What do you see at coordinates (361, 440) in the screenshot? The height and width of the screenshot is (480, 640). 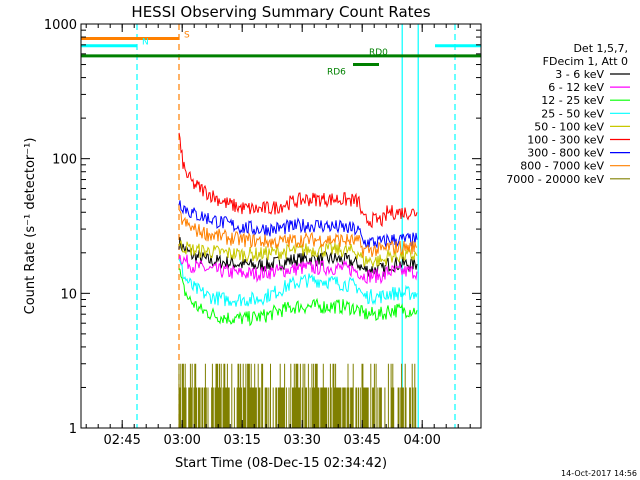 I see `x-tick-label-4: 03:45` at bounding box center [361, 440].